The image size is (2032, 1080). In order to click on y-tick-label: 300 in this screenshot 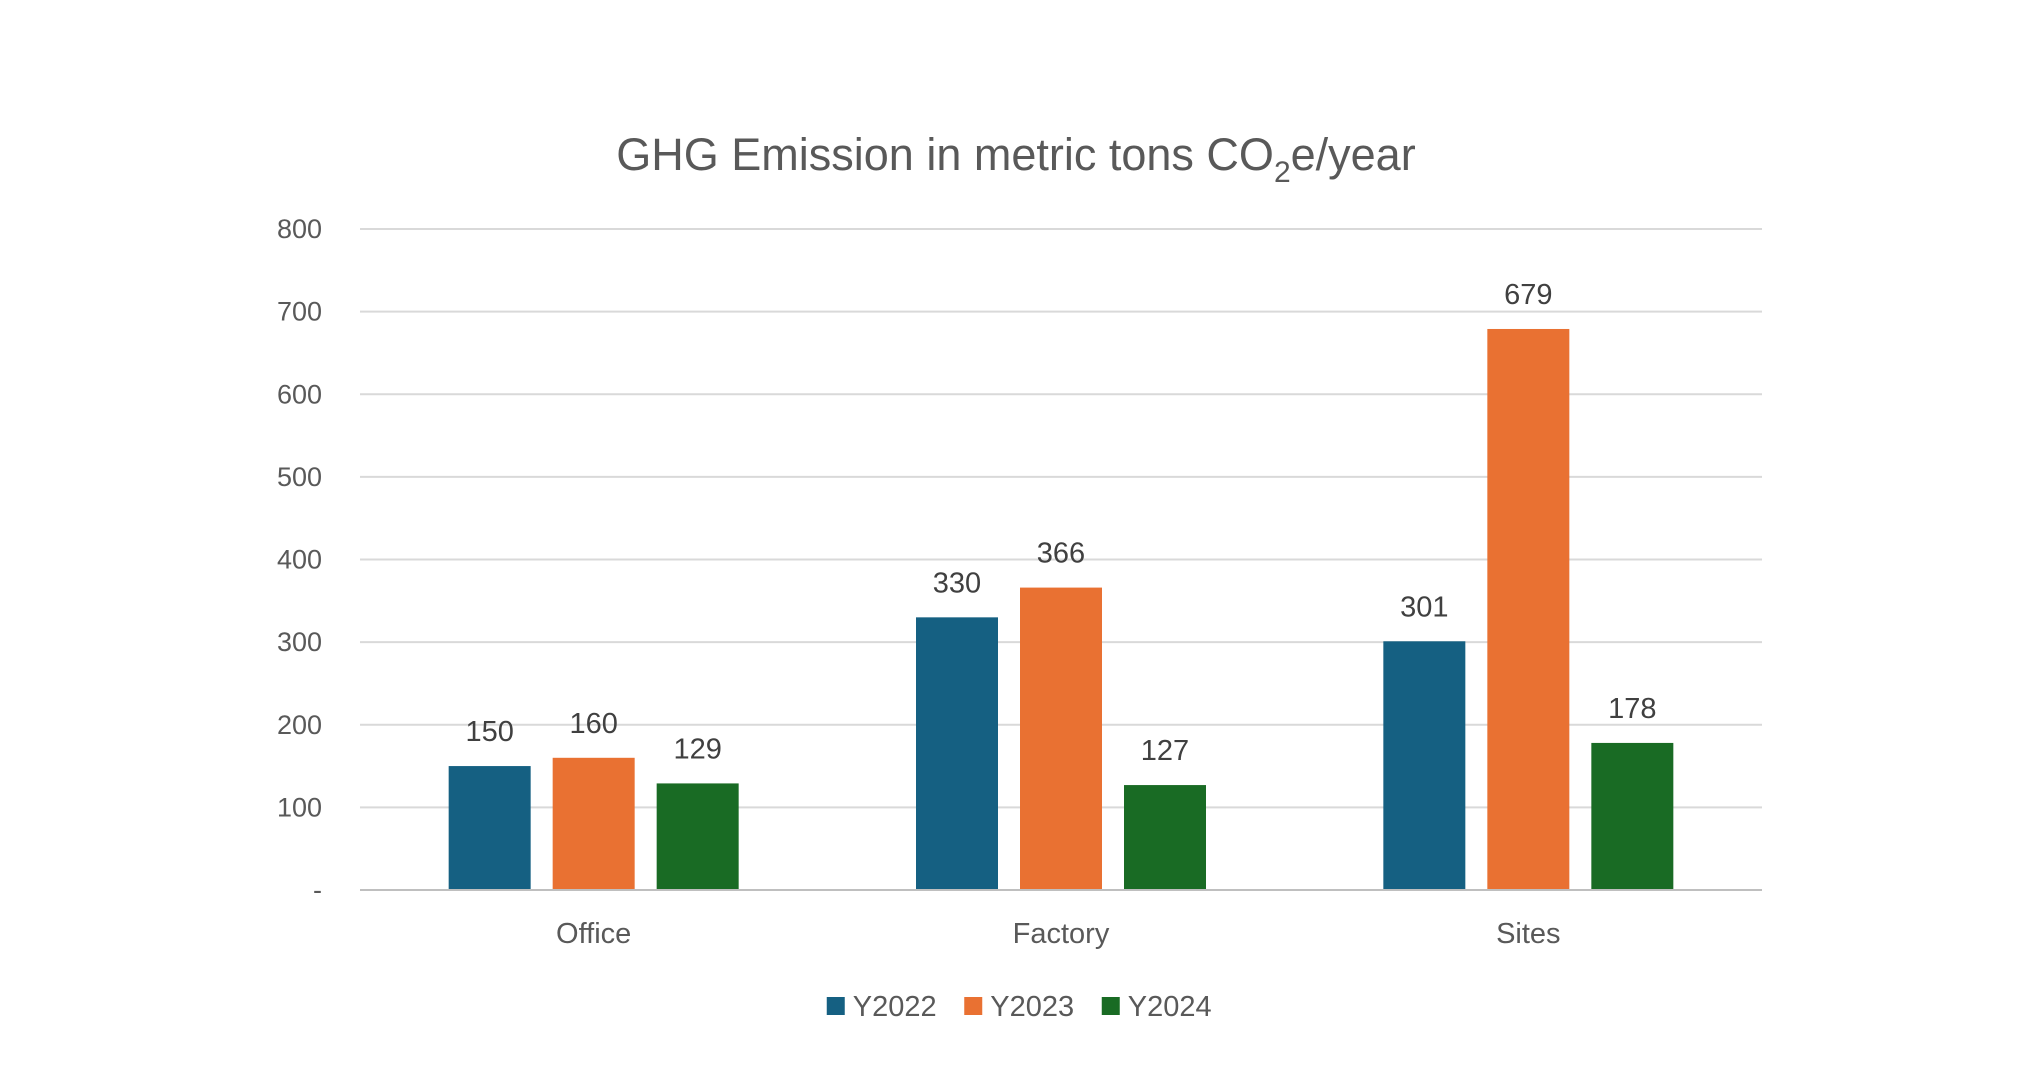, I will do `click(299, 642)`.